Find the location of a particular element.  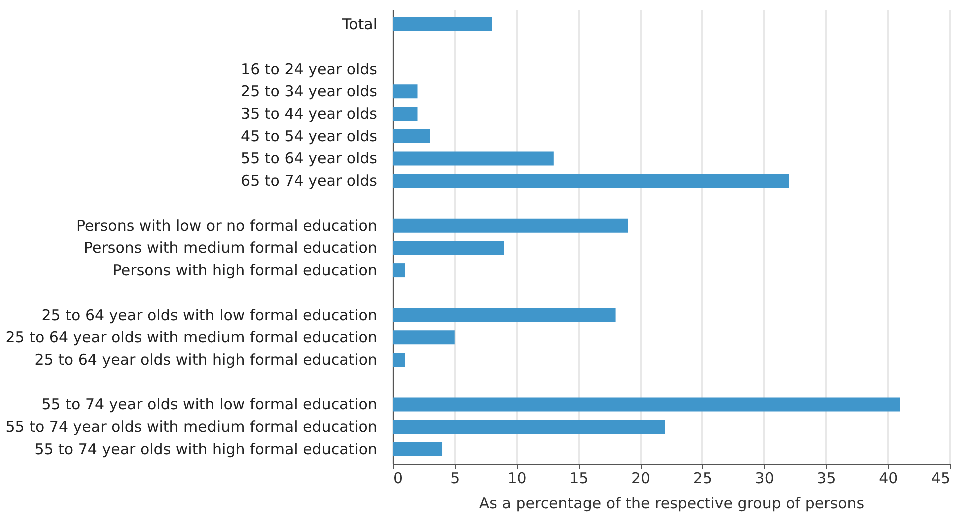

y-tick-label: 45 to 54 year olds is located at coordinates (309, 136).